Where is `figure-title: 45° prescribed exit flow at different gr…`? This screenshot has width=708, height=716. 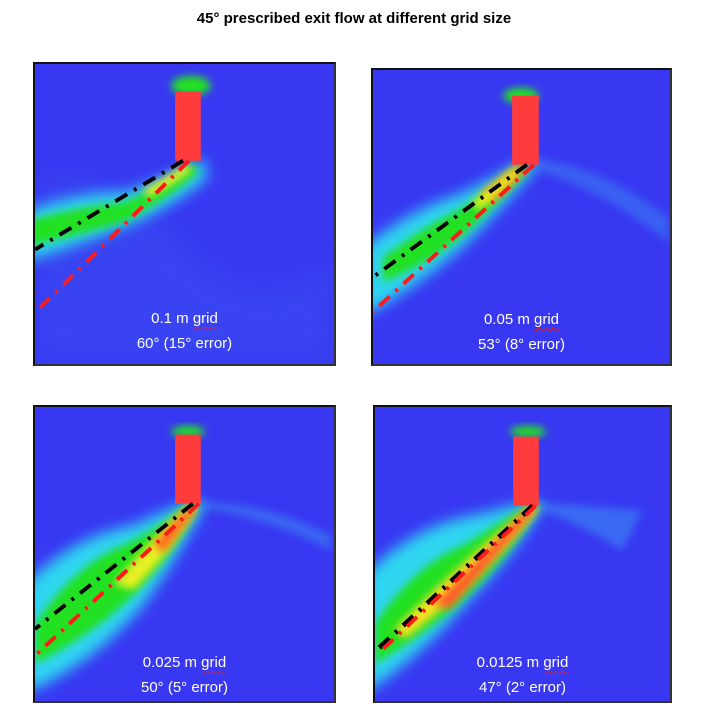
figure-title: 45° prescribed exit flow at different gr… is located at coordinates (354, 18).